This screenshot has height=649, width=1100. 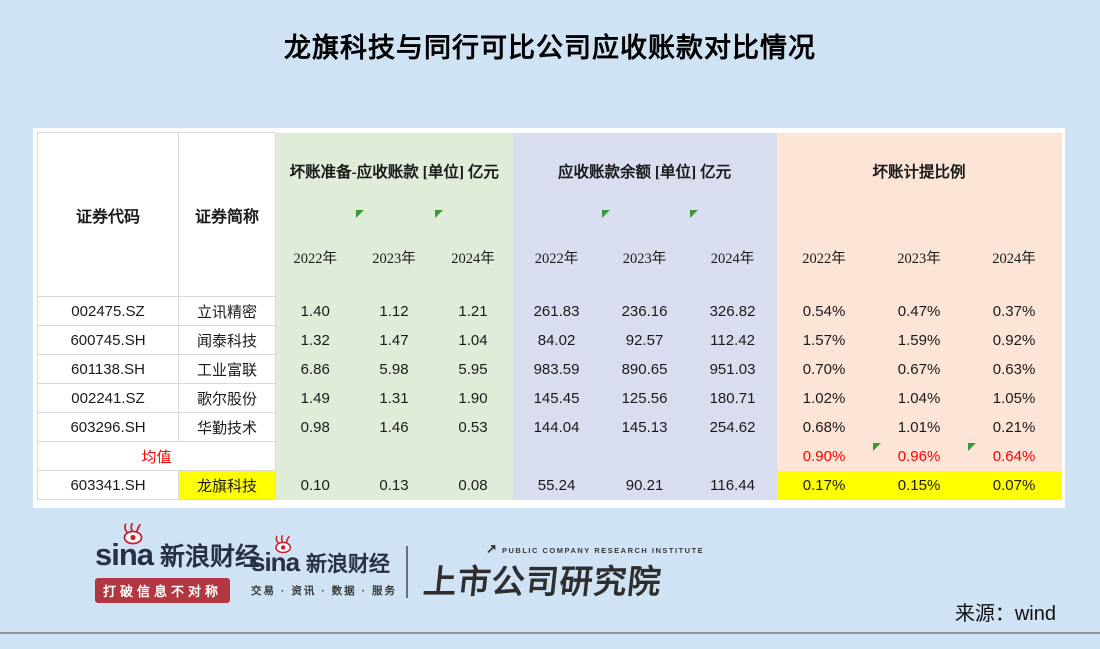 I want to click on sina-finance-logo-primary: sina 新浪财经 打破信息不对称, so click(x=178, y=562).